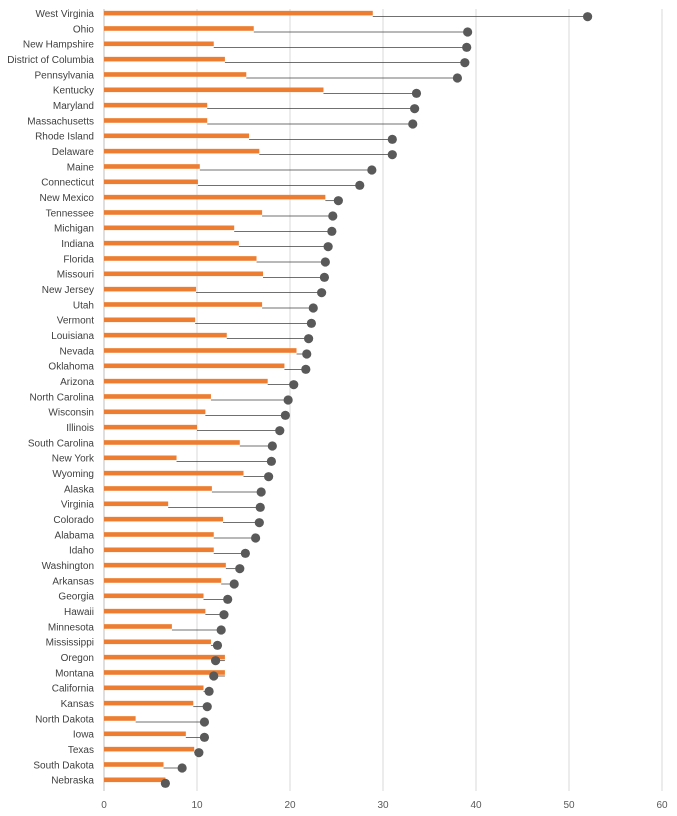  Describe the element at coordinates (75, 535) in the screenshot. I see `category-label: Alabama` at that location.